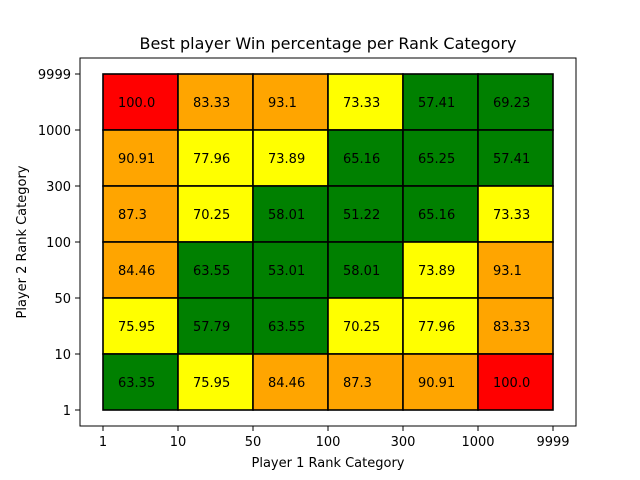 This screenshot has width=640, height=480. Describe the element at coordinates (361, 215) in the screenshot. I see `cell-value-label: 51.22` at that location.